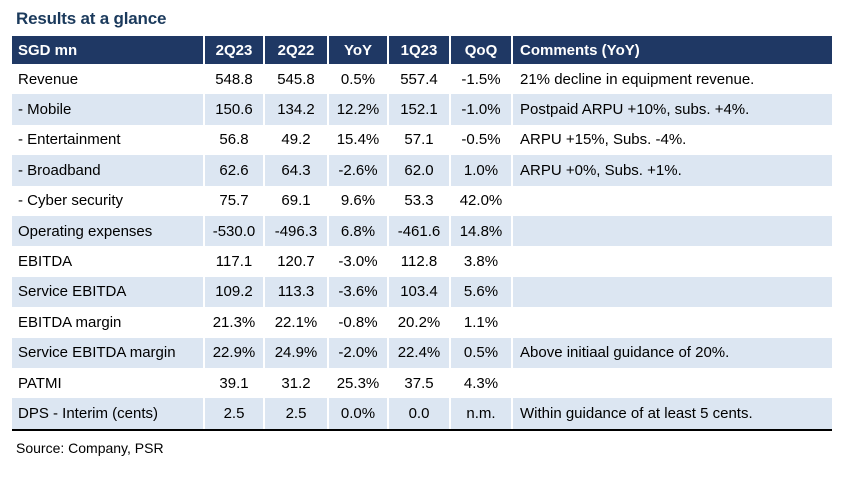 The height and width of the screenshot is (482, 843). Describe the element at coordinates (357, 50) in the screenshot. I see `column-header-yoy: YoY` at that location.